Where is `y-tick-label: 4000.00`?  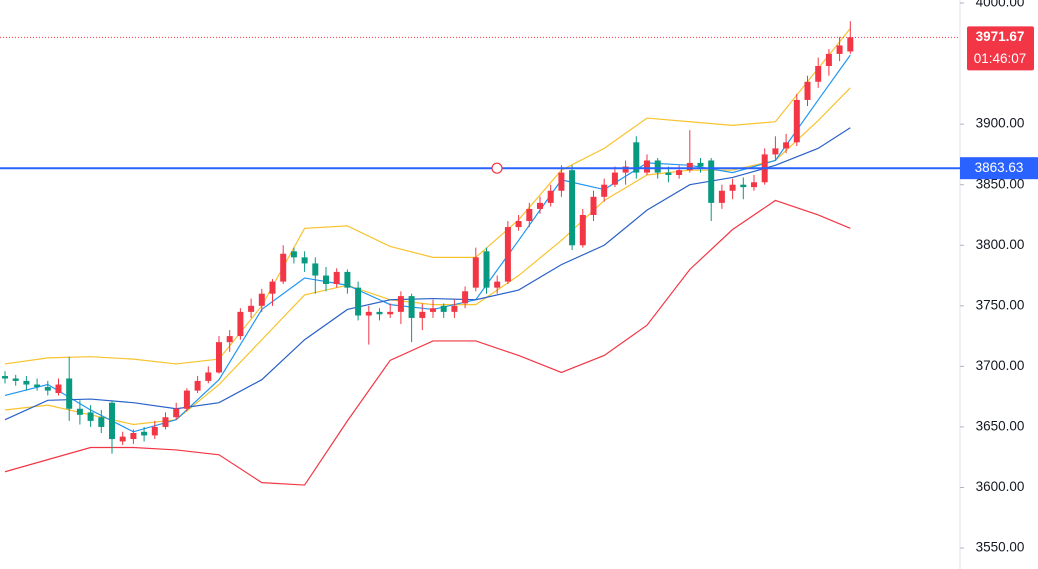 y-tick-label: 4000.00 is located at coordinates (1000, 5).